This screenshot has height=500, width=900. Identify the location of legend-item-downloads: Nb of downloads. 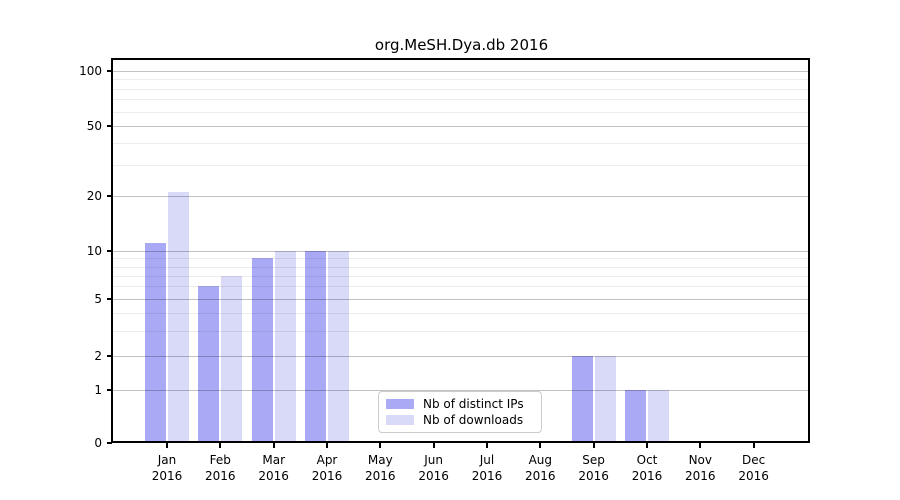
(459, 419).